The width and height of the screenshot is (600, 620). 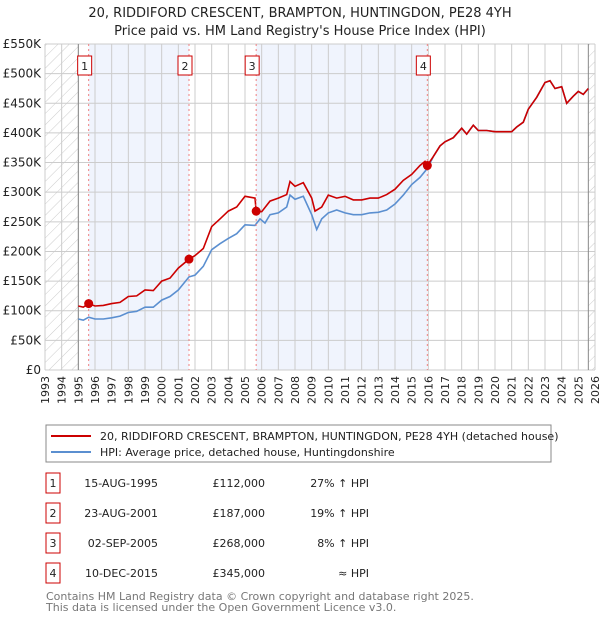 I want to click on table-row-hpi-diff: ≈ HPI, so click(x=353, y=573).